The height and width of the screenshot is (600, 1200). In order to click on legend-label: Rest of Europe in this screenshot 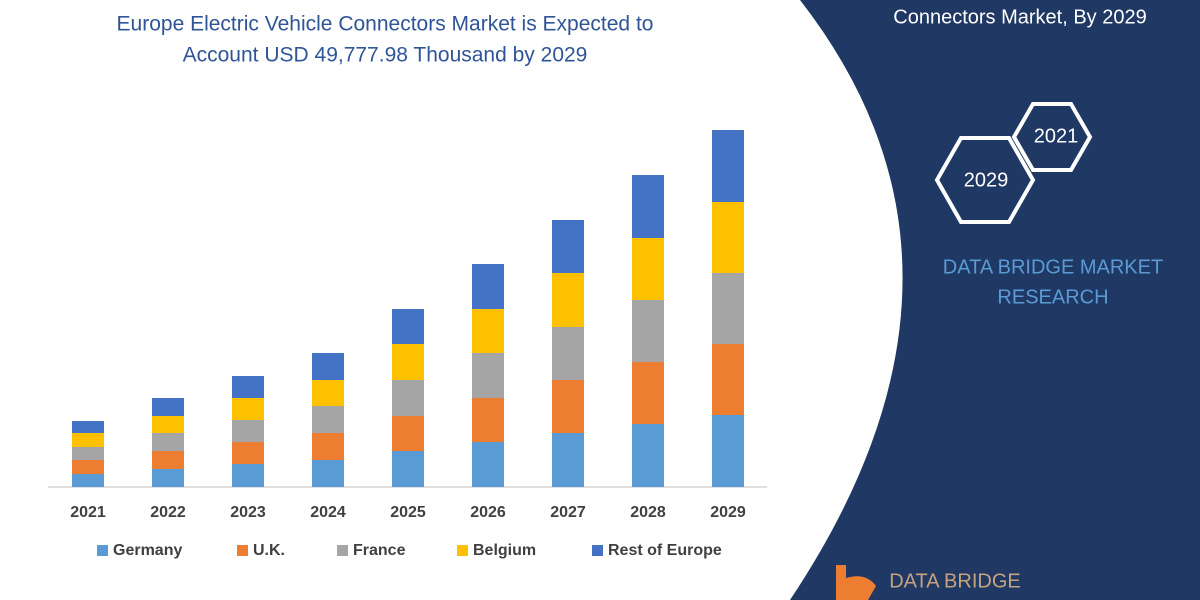, I will do `click(665, 550)`.